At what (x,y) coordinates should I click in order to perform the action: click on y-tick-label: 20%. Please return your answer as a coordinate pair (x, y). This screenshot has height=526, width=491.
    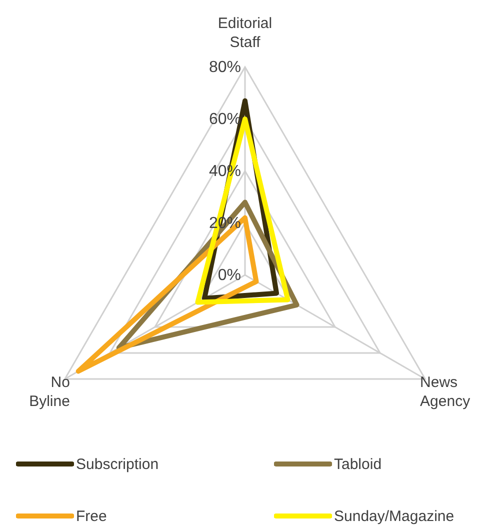
    Looking at the image, I should click on (224, 223).